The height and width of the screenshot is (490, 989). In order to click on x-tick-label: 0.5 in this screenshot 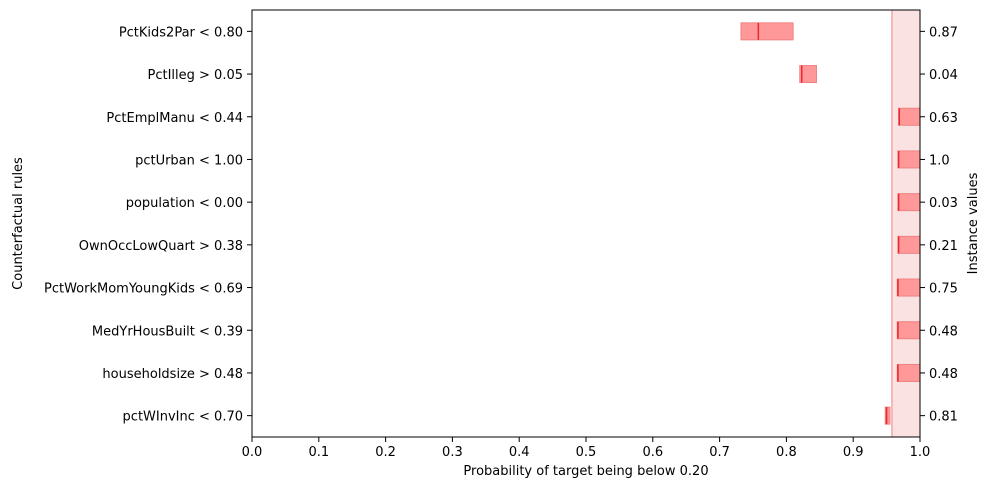, I will do `click(586, 452)`.